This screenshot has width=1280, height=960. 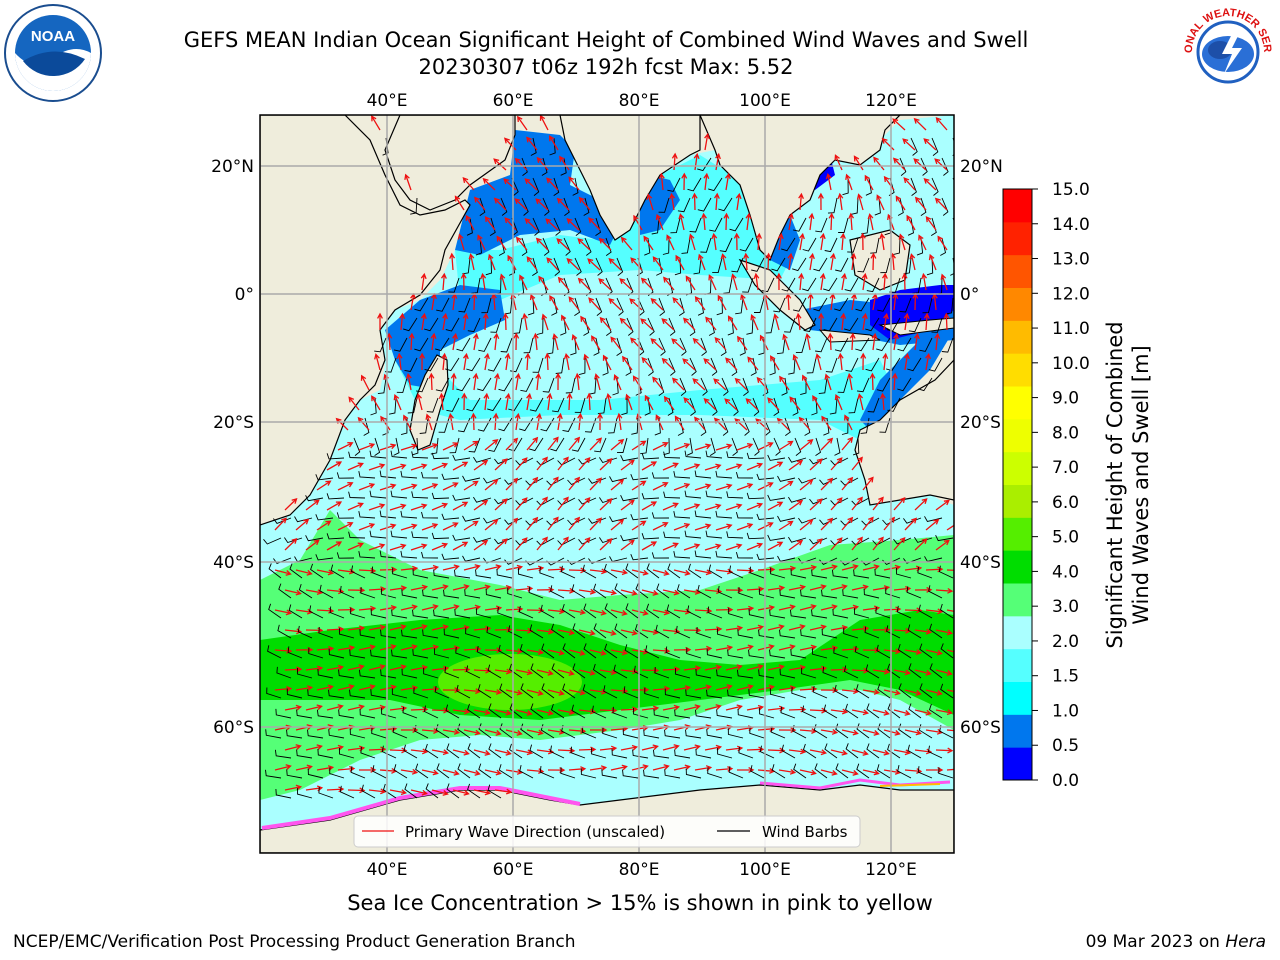 I want to click on colorbar-tick-label: 8.0, so click(x=1065, y=433).